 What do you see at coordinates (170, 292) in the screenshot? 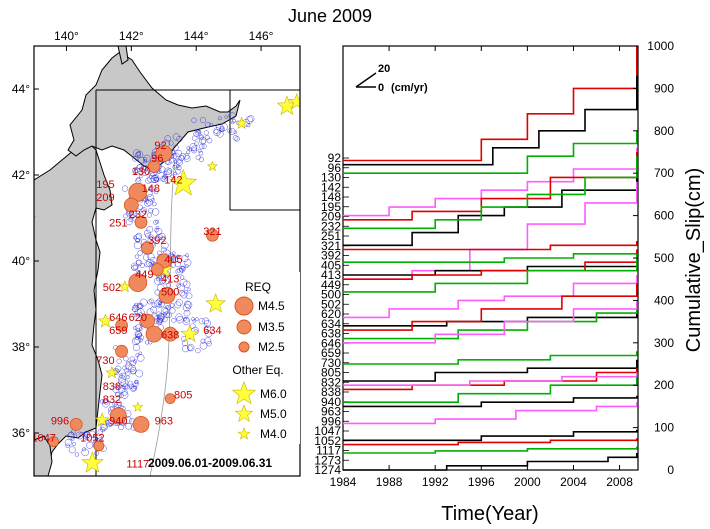
I see `req-label: 500` at bounding box center [170, 292].